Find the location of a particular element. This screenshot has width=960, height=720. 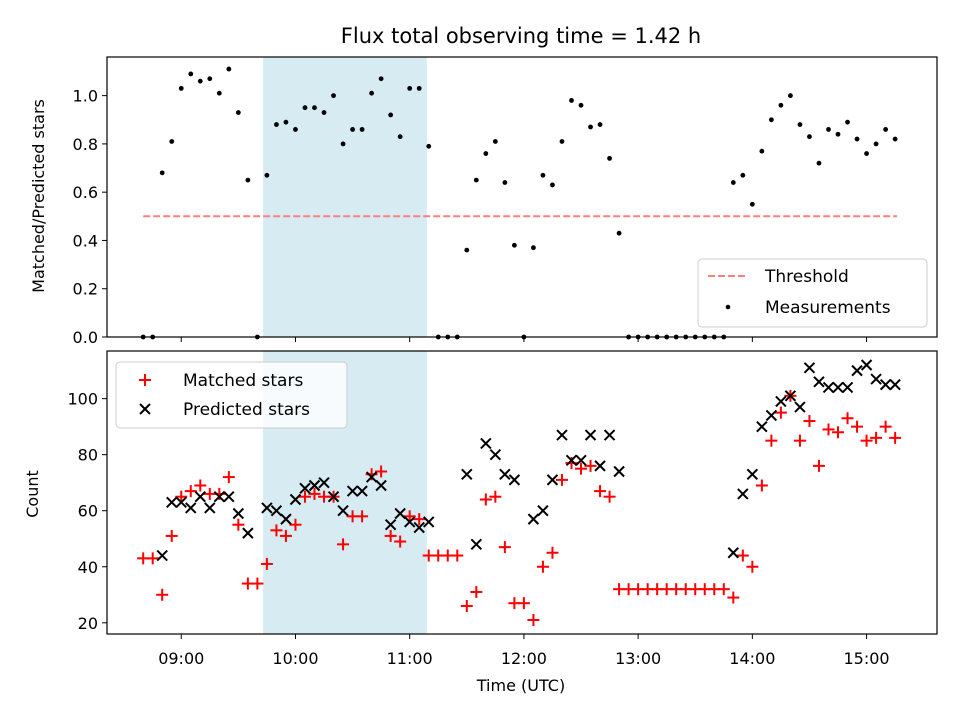

bottom-ytick-label: 40 is located at coordinates (88, 567).